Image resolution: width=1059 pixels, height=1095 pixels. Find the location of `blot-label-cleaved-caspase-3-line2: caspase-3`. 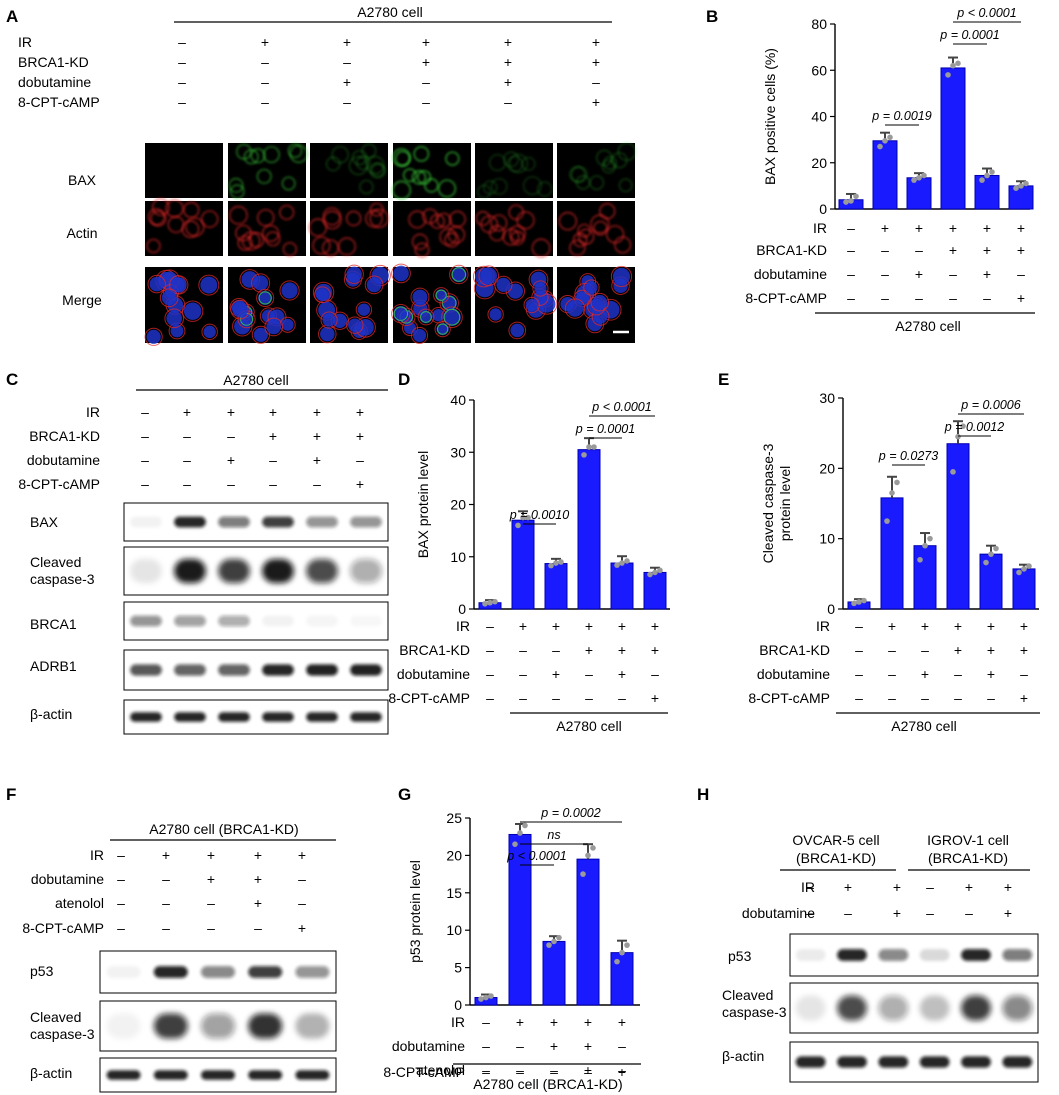

blot-label-cleaved-caspase-3-line2: caspase-3 is located at coordinates (62, 579).